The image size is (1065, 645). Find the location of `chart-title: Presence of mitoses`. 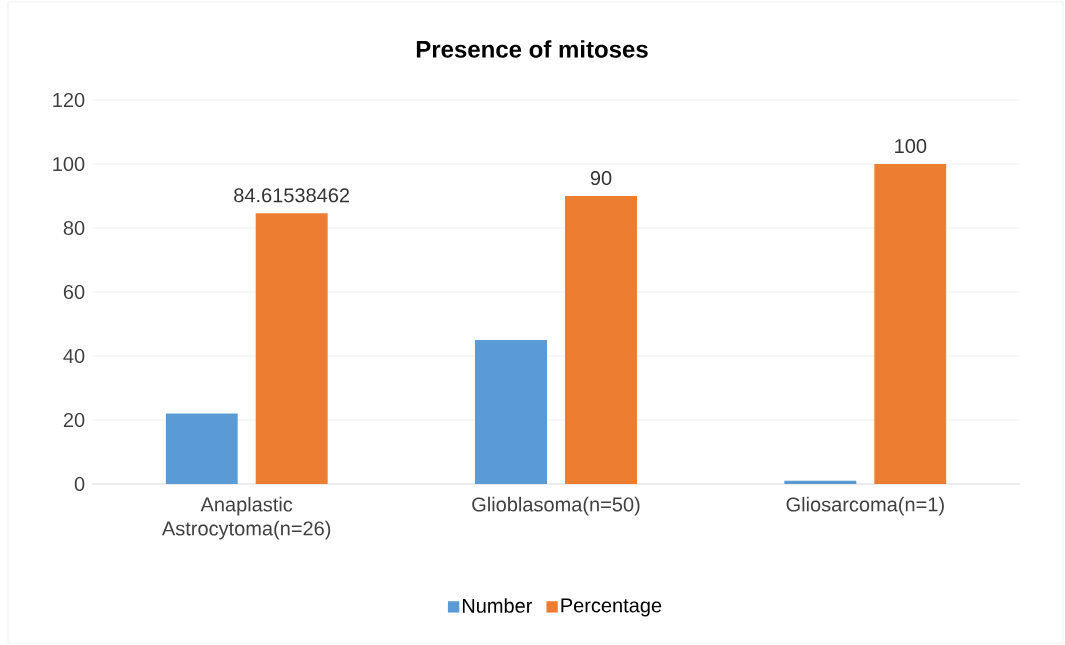

chart-title: Presence of mitoses is located at coordinates (532, 49).